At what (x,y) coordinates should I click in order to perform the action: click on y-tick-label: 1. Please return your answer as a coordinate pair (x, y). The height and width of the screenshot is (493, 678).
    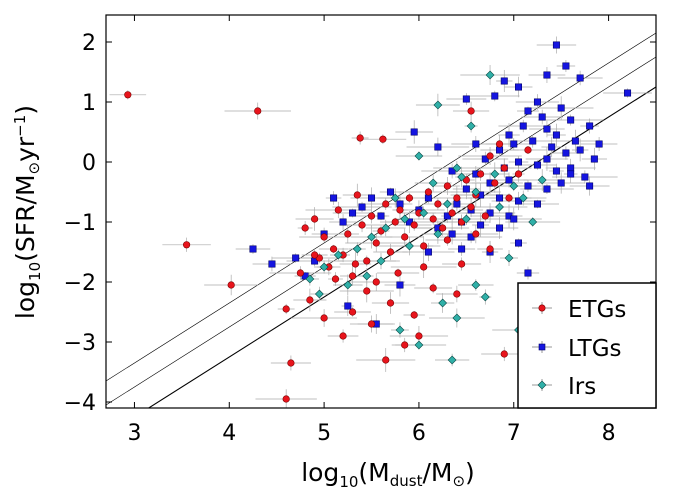
    Looking at the image, I should click on (89, 103).